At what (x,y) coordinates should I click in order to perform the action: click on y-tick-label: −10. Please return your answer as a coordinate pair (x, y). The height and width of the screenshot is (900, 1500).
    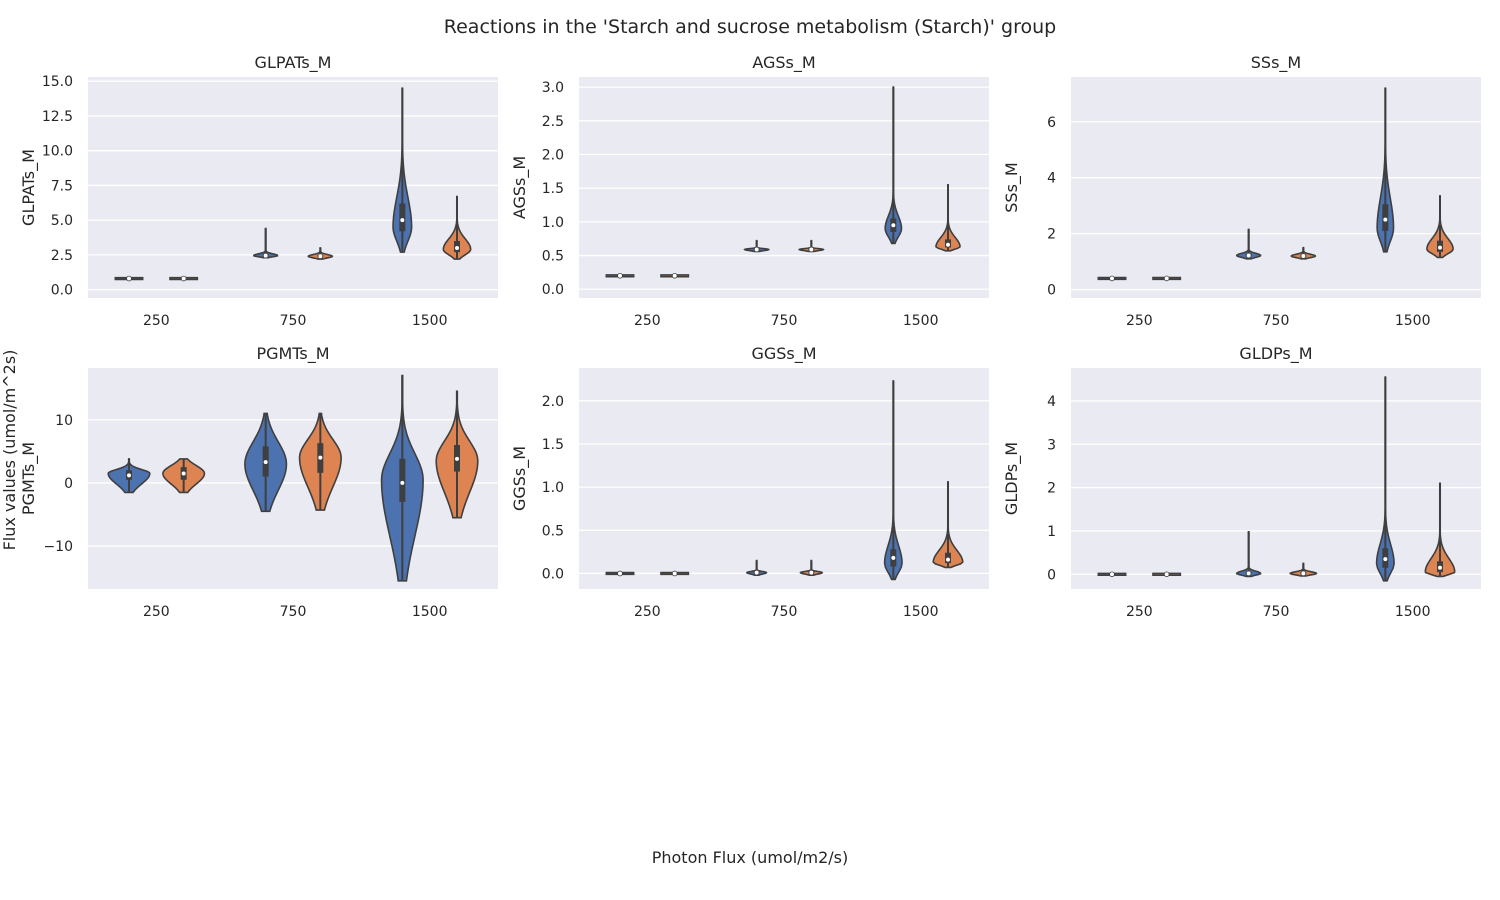
    Looking at the image, I should click on (58, 547).